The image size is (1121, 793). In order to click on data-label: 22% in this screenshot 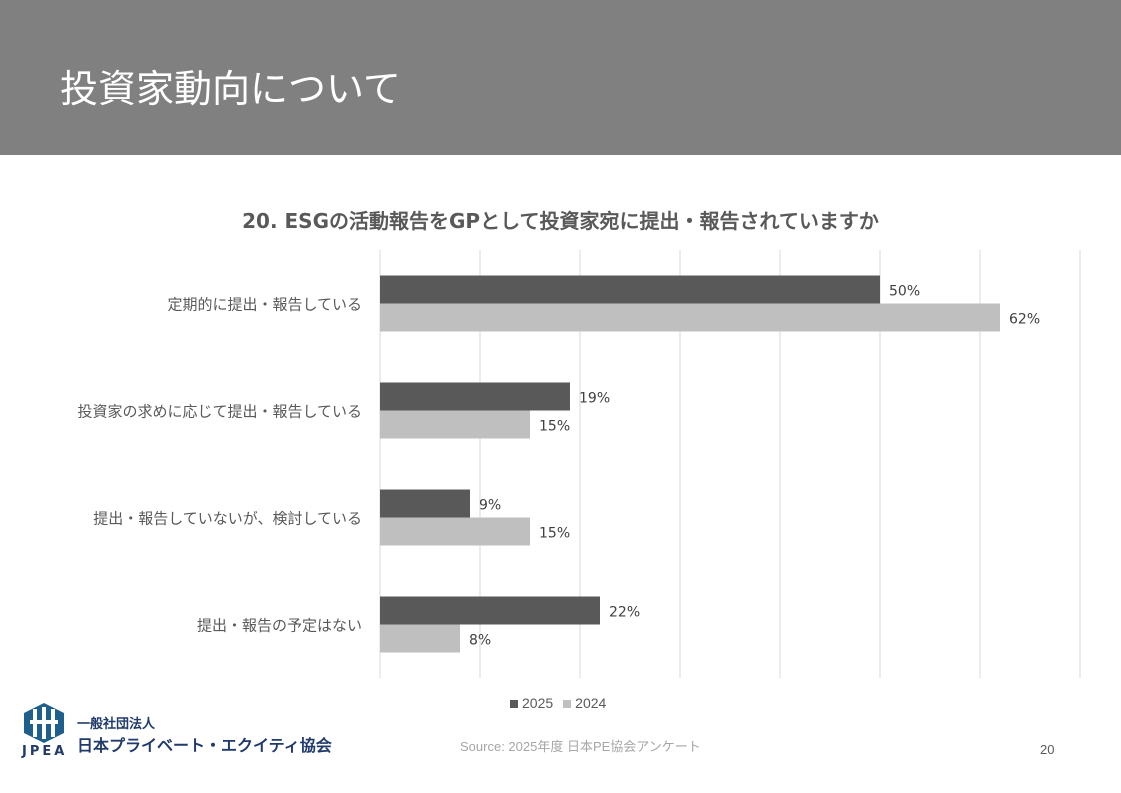, I will do `click(624, 613)`.